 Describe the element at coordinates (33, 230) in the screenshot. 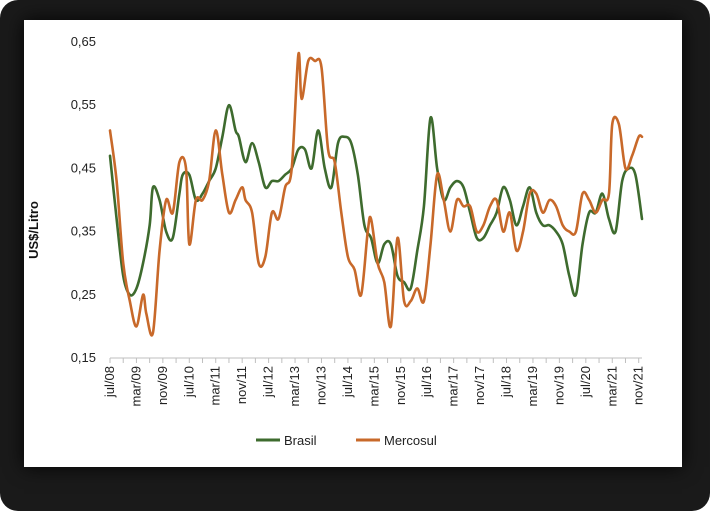

I see `y-axis-title: US$/Litro` at that location.